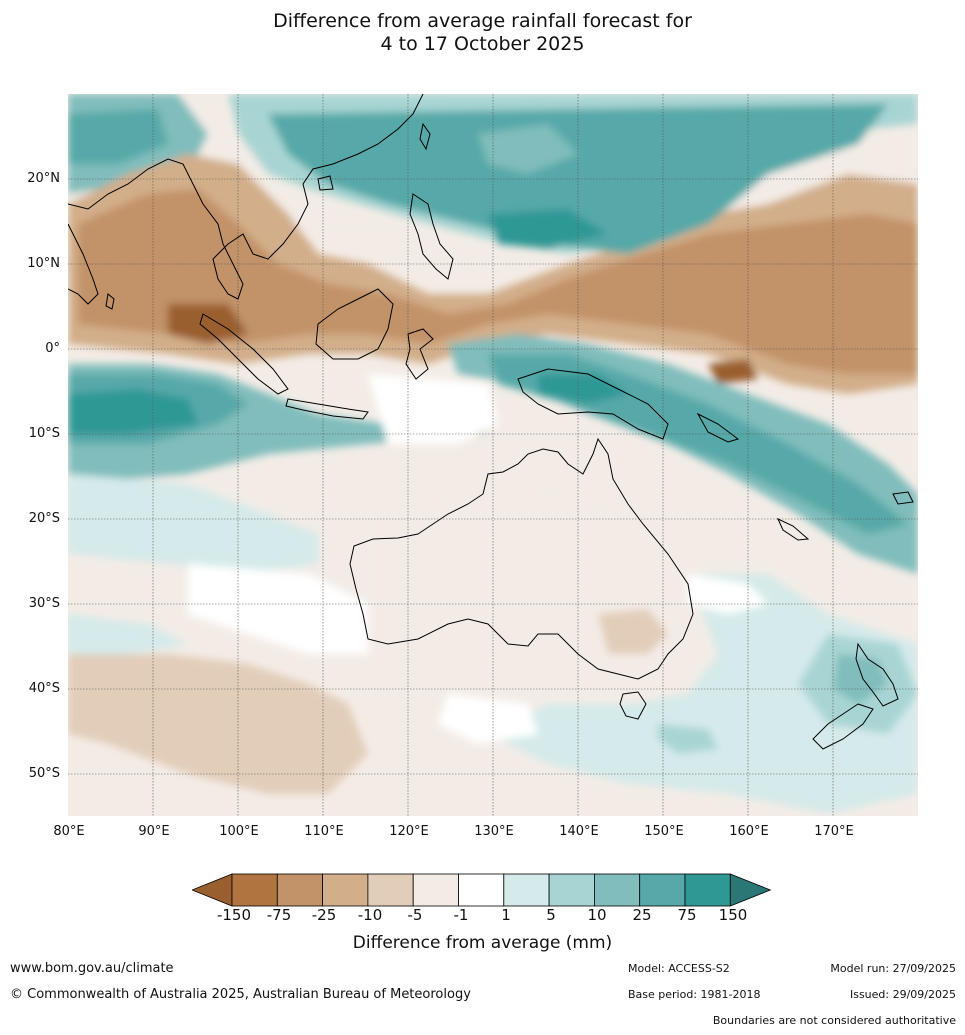 The image size is (965, 1035). What do you see at coordinates (69, 831) in the screenshot?
I see `lon-label-80e: 80°E` at bounding box center [69, 831].